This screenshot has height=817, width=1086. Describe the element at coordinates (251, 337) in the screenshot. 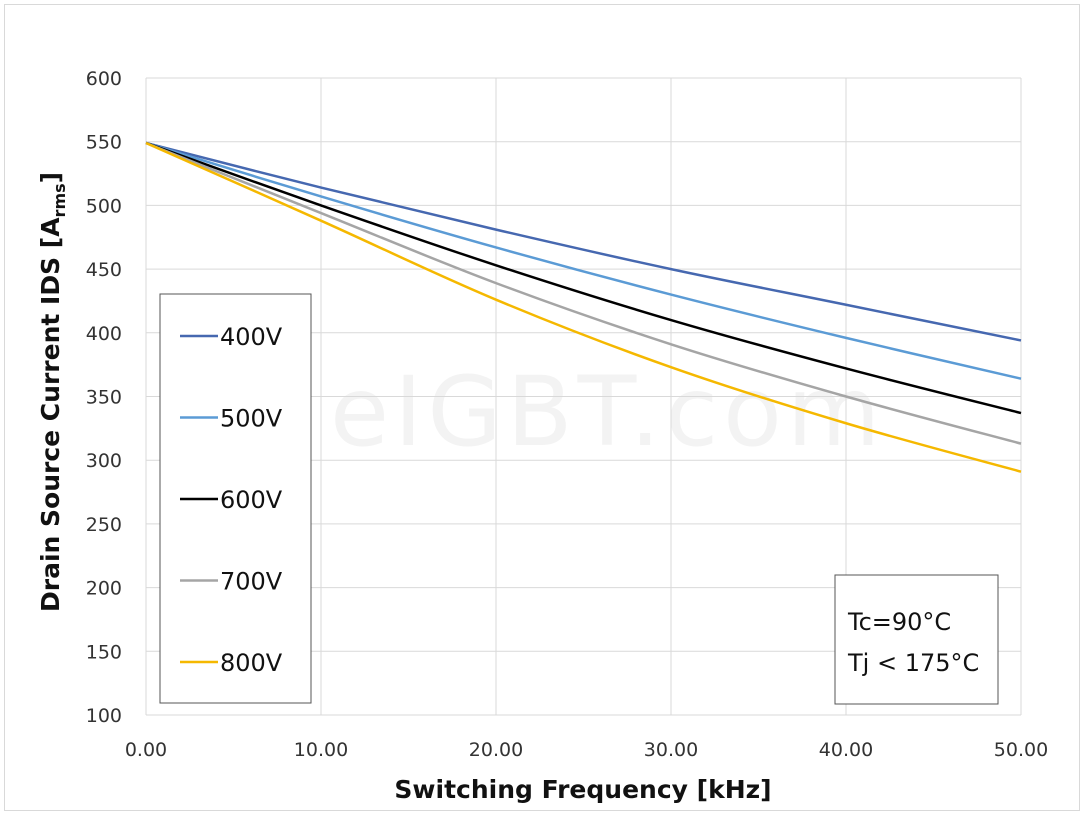

I see `legend-label-400V: 400V` at that location.